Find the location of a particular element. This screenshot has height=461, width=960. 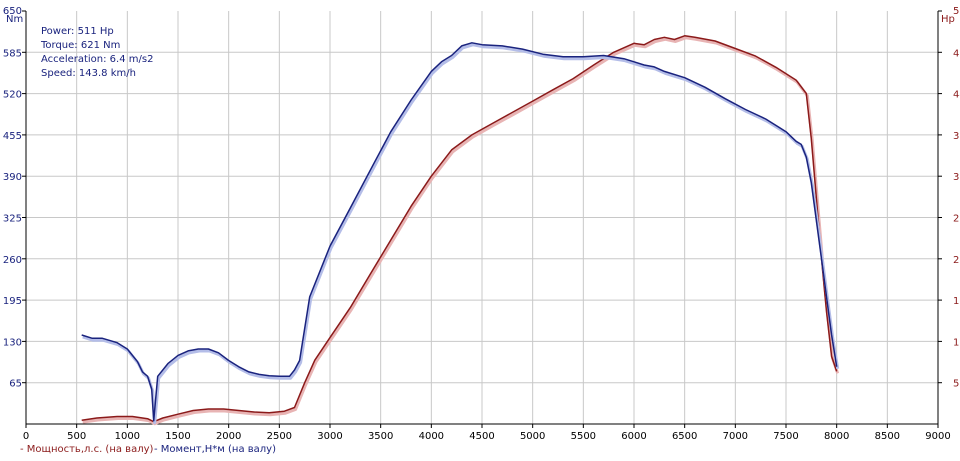

y-right-tick-label: 550 is located at coordinates (956, 11).